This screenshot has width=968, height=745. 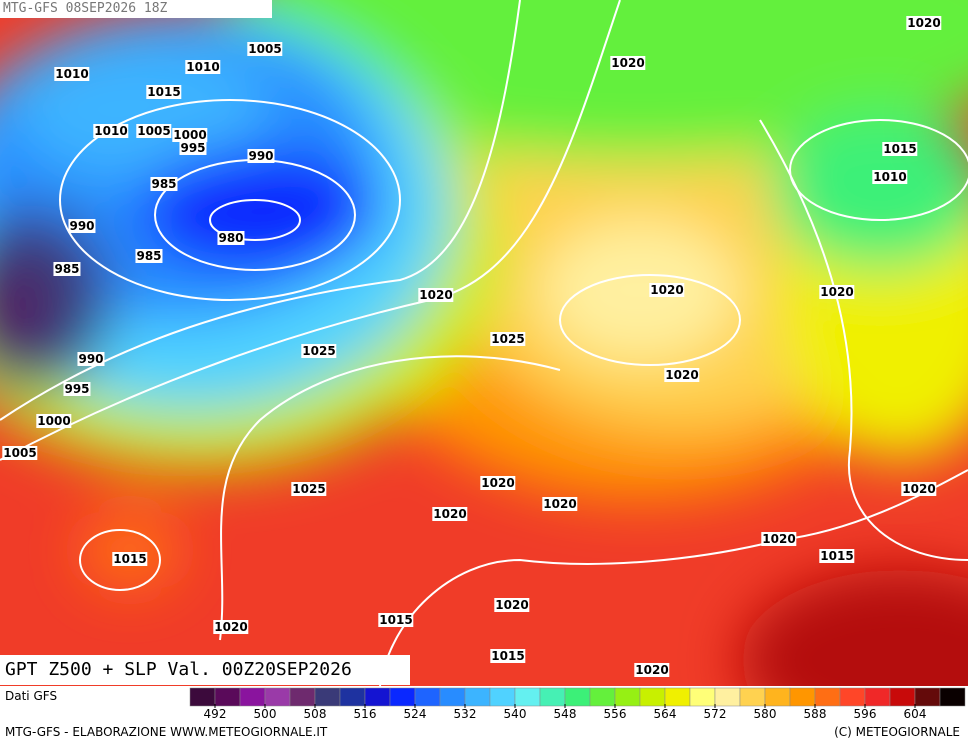 What do you see at coordinates (865, 714) in the screenshot?
I see `colorbar-tick-label: 596` at bounding box center [865, 714].